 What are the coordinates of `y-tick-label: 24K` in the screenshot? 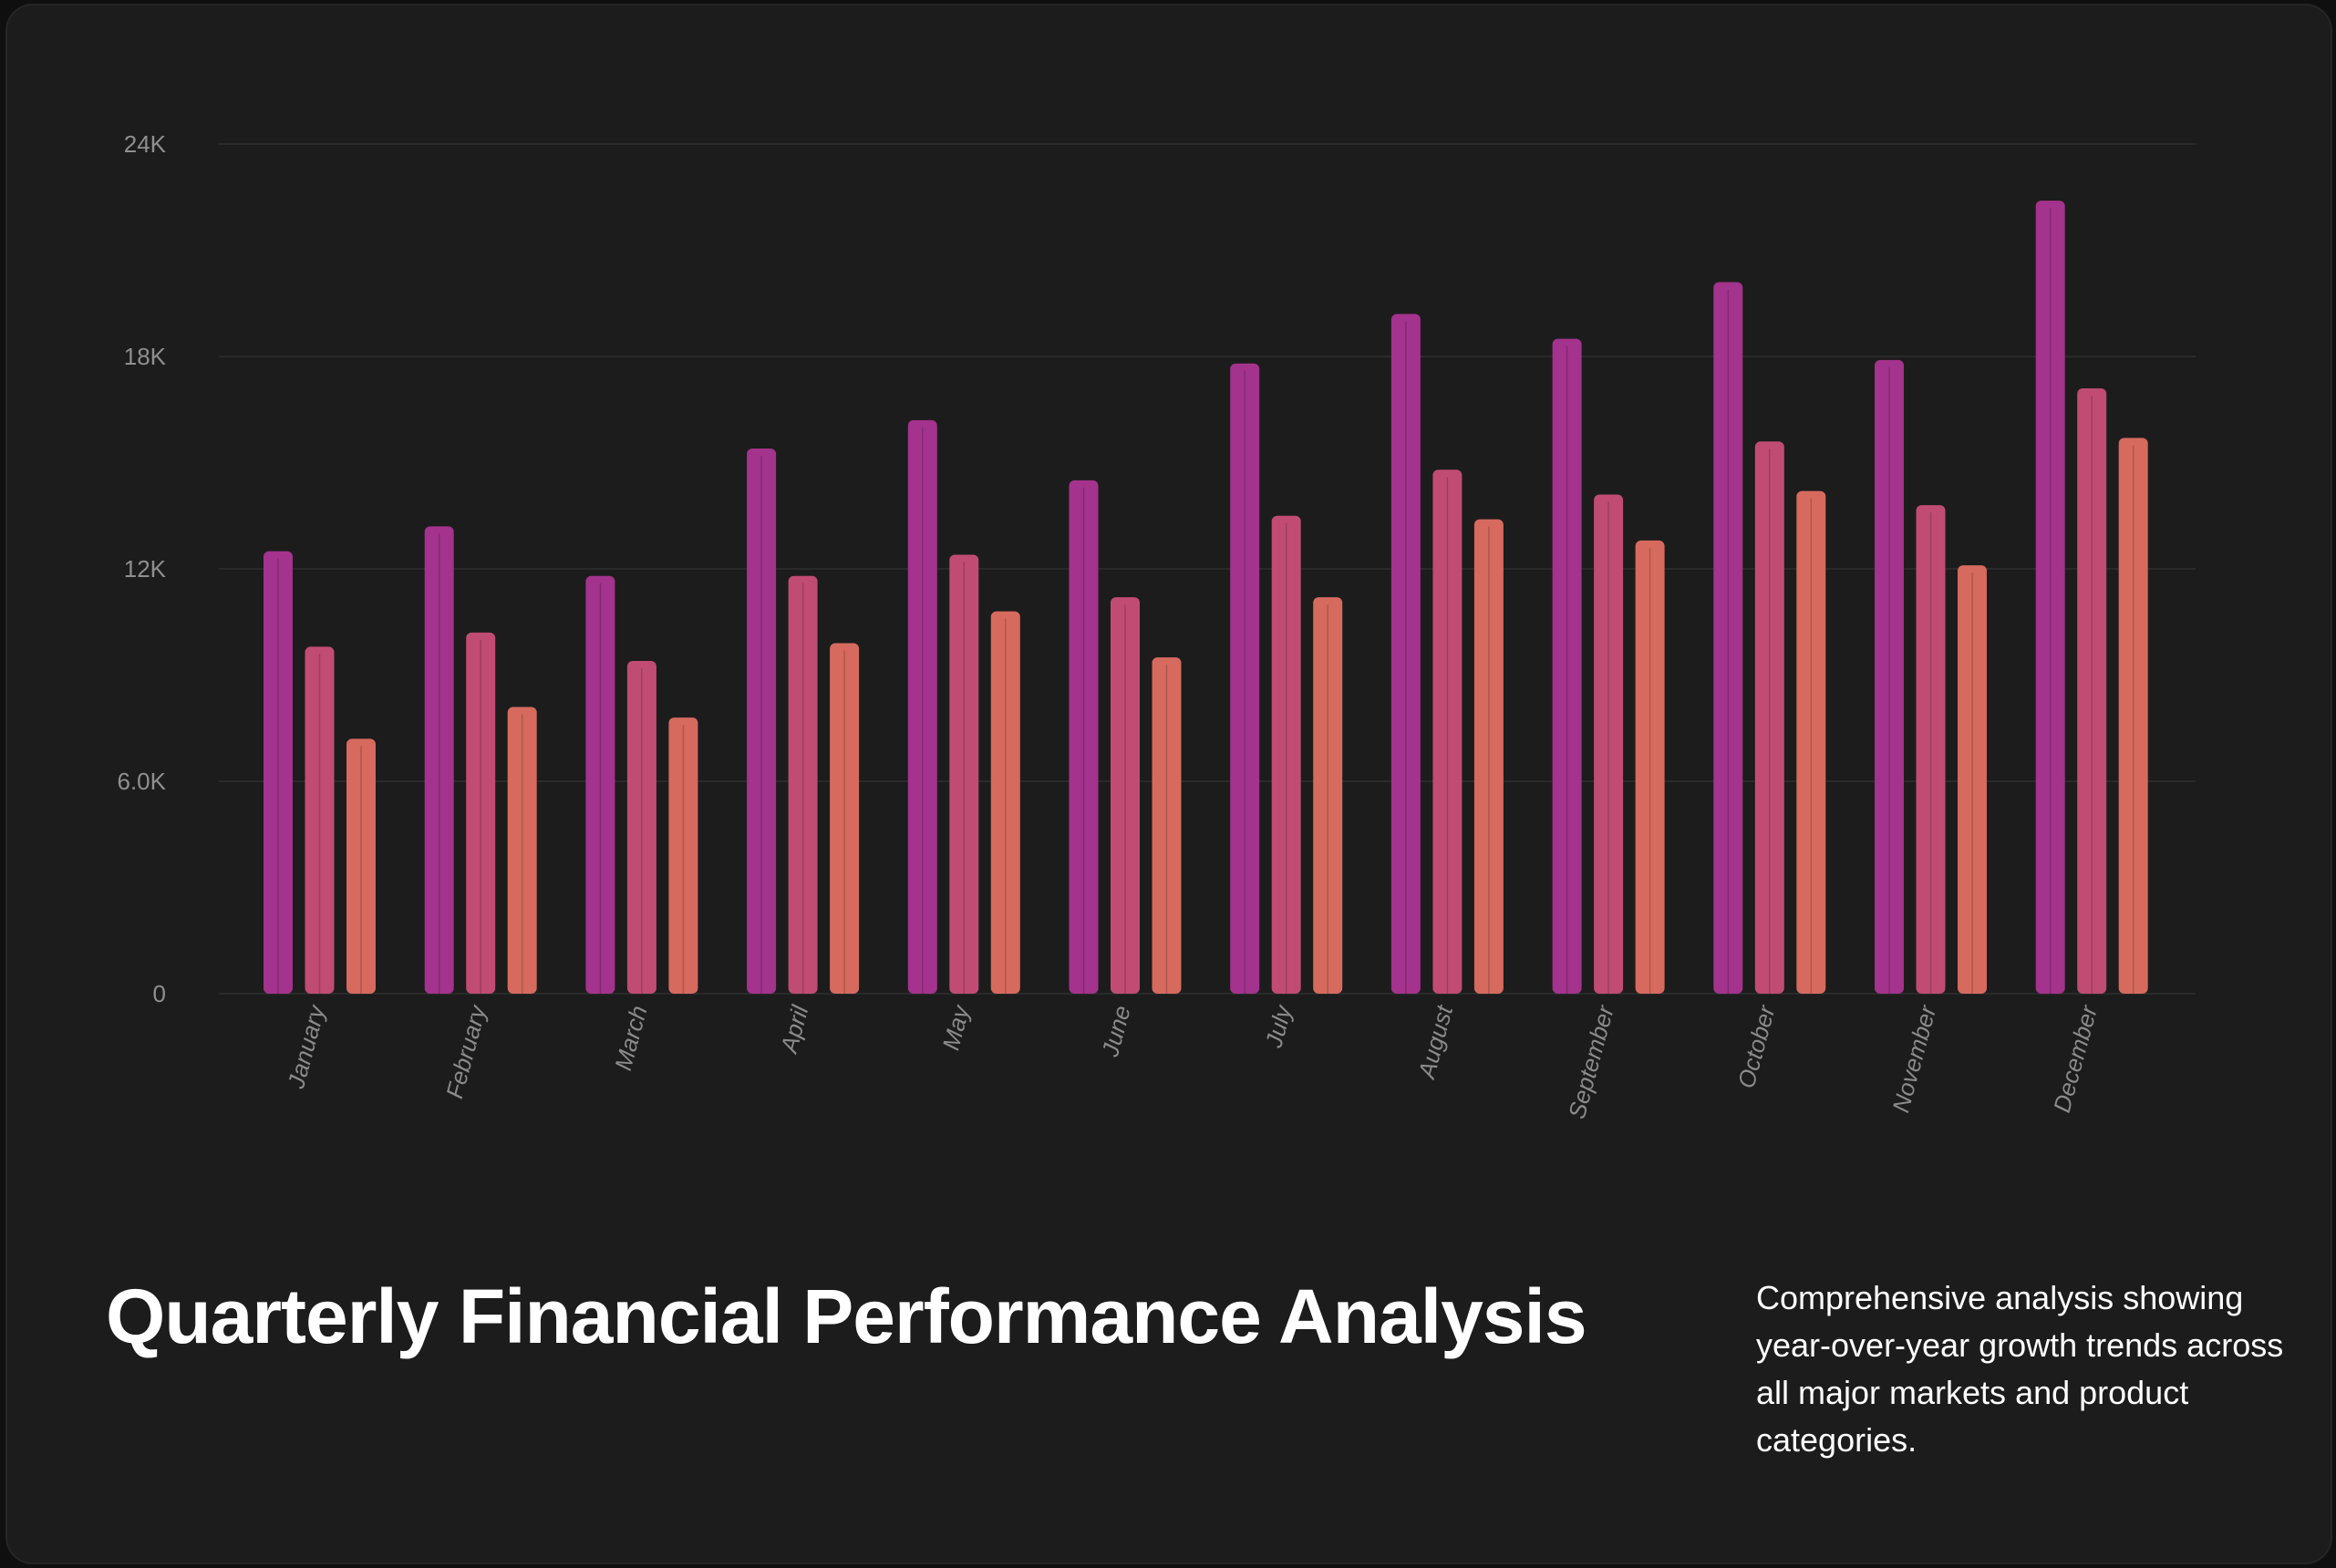 It's located at (145, 144).